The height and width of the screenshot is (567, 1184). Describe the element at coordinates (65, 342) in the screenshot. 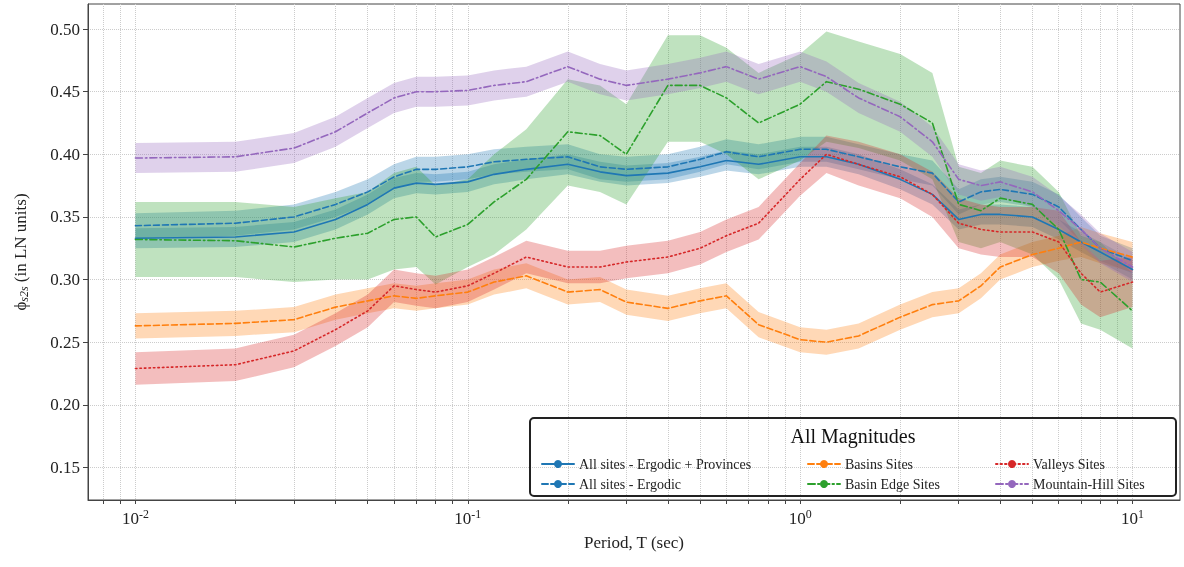

I see `y-tick-label: 0.25` at that location.